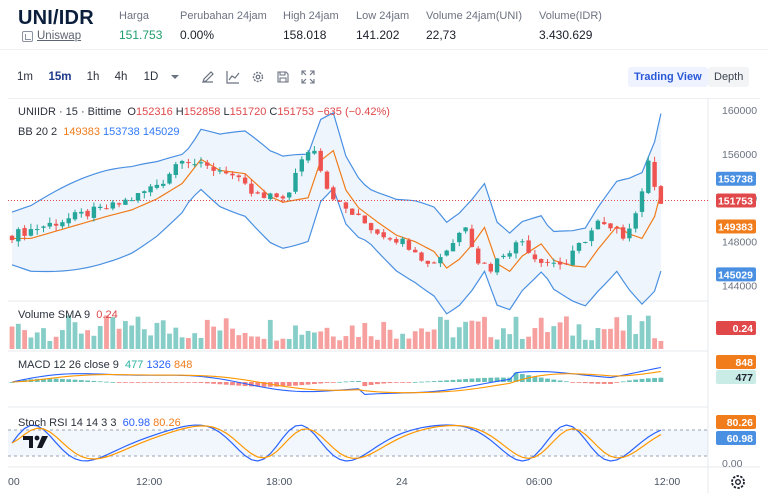  What do you see at coordinates (25, 77) in the screenshot?
I see `timeframe-1m: 1m` at bounding box center [25, 77].